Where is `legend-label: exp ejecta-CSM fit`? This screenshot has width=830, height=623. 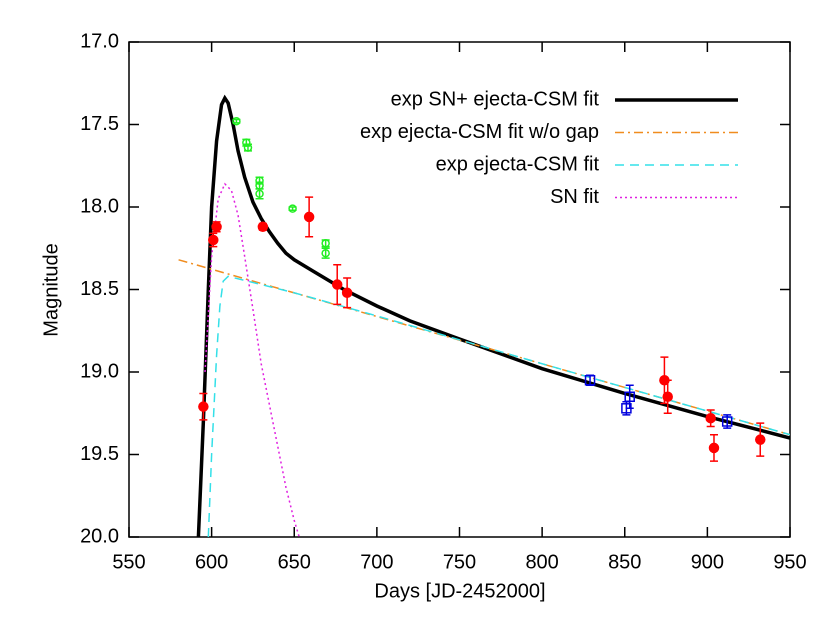 legend-label: exp ejecta-CSM fit is located at coordinates (518, 164).